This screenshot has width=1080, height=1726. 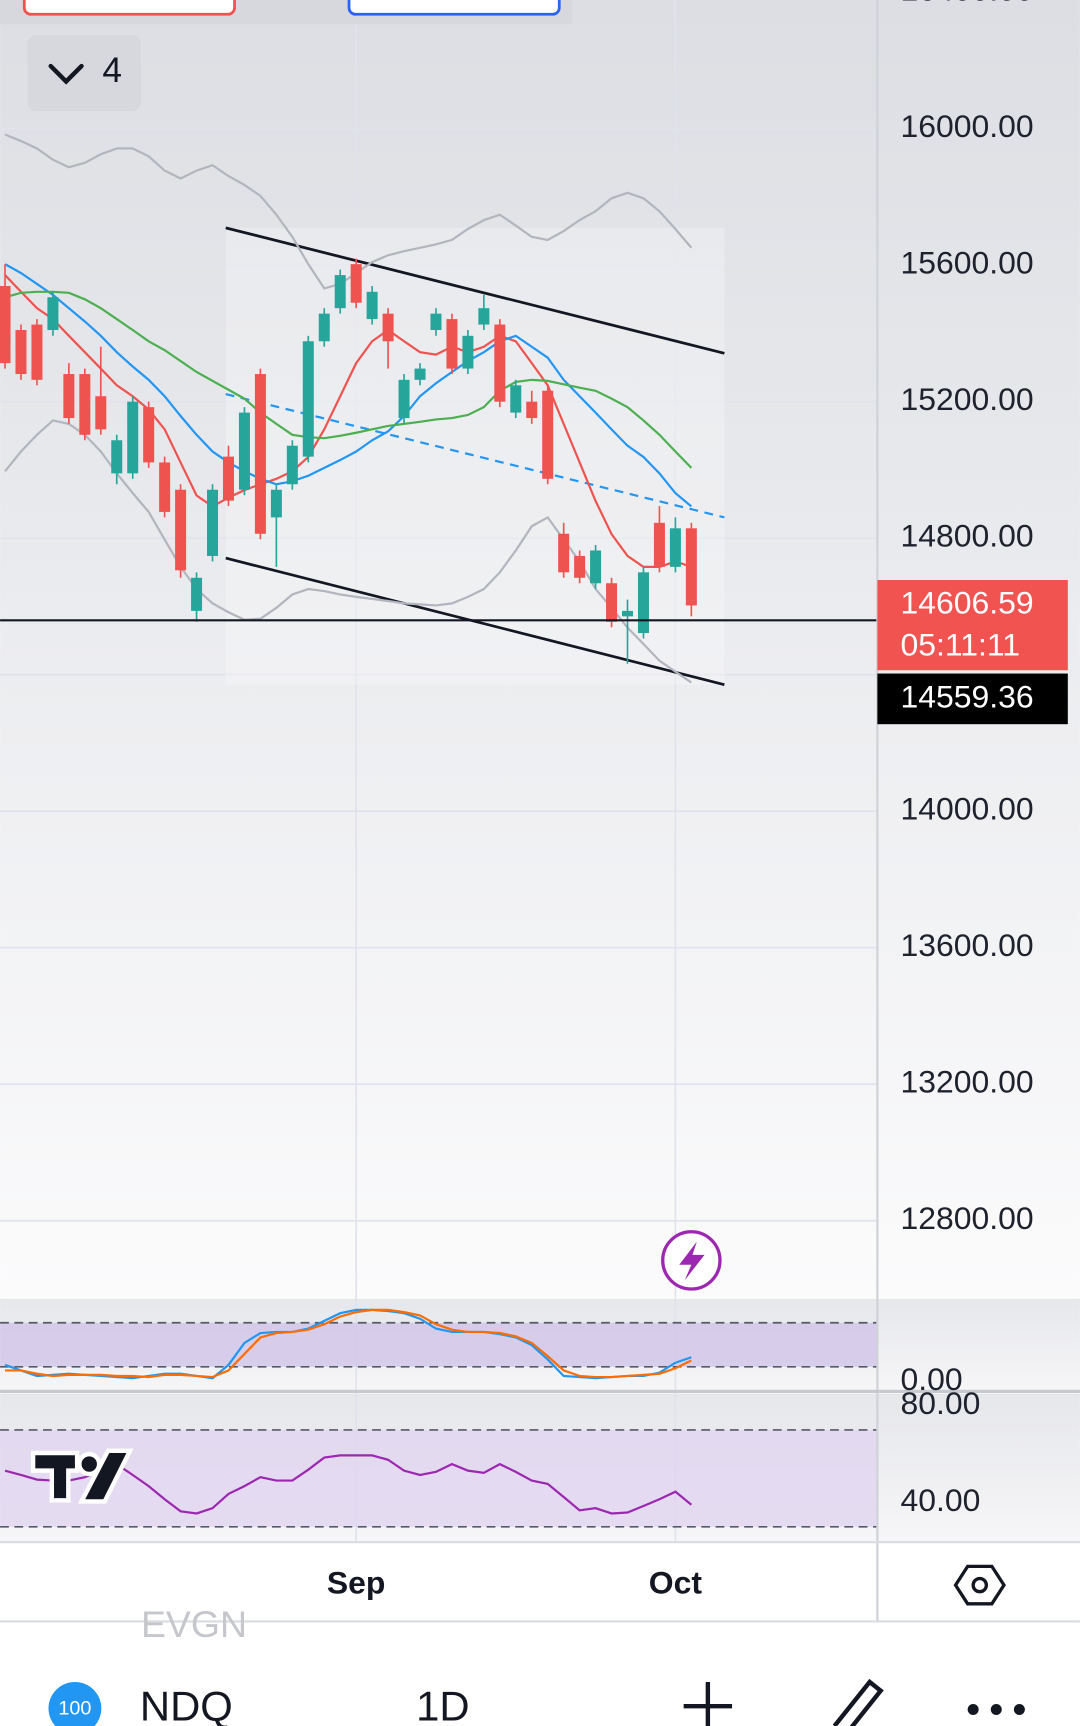 I want to click on layout-button-bg, so click(x=84, y=73).